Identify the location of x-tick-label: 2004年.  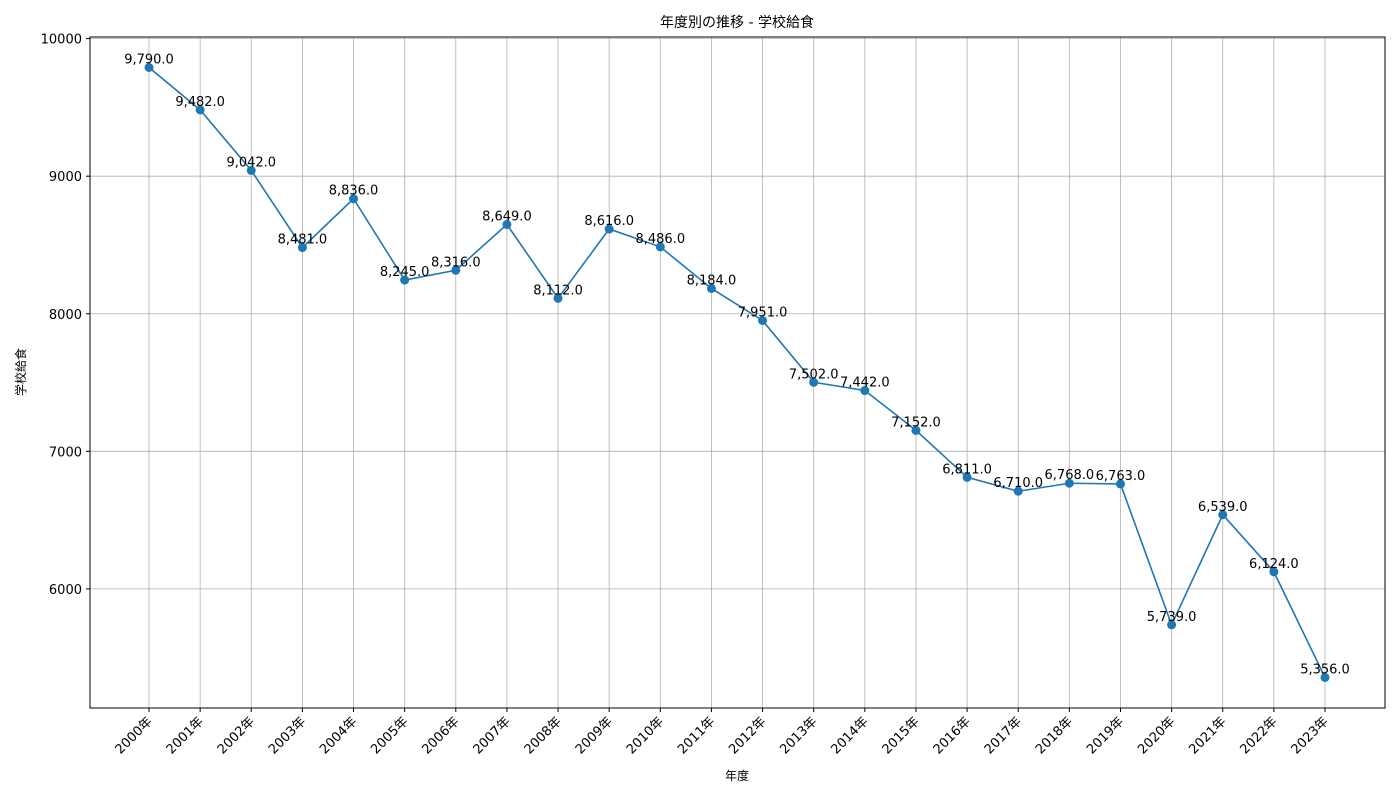
(338, 735).